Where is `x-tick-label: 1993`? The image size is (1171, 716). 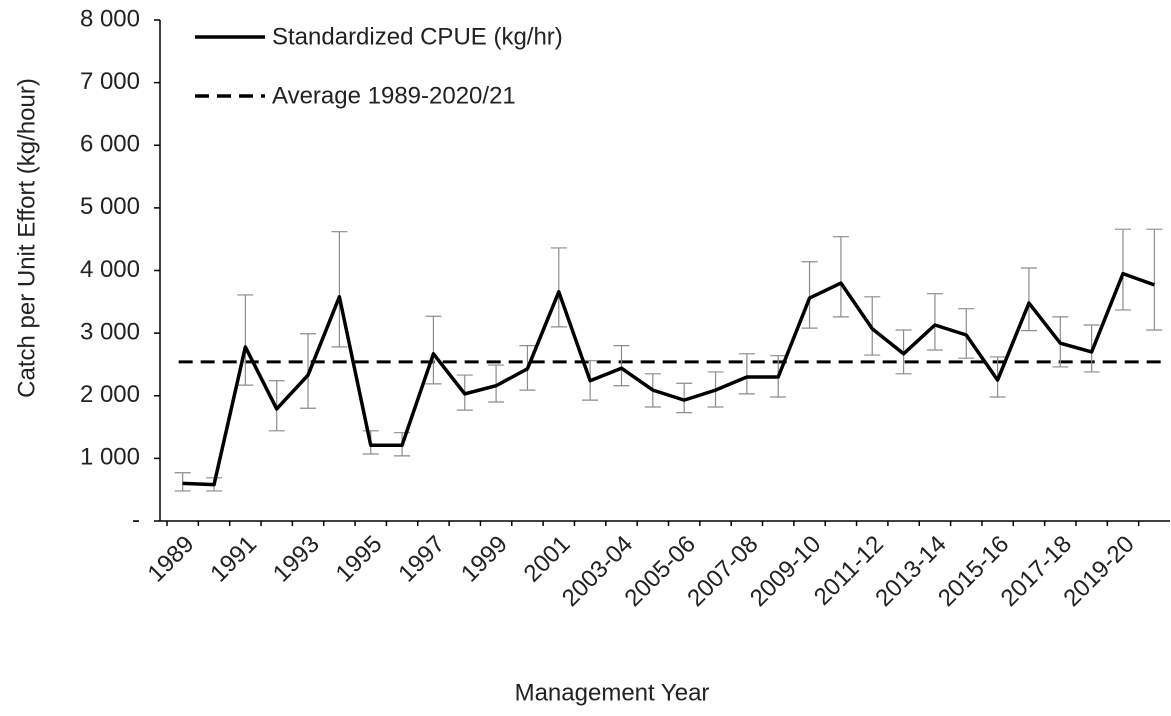 x-tick-label: 1993 is located at coordinates (296, 559).